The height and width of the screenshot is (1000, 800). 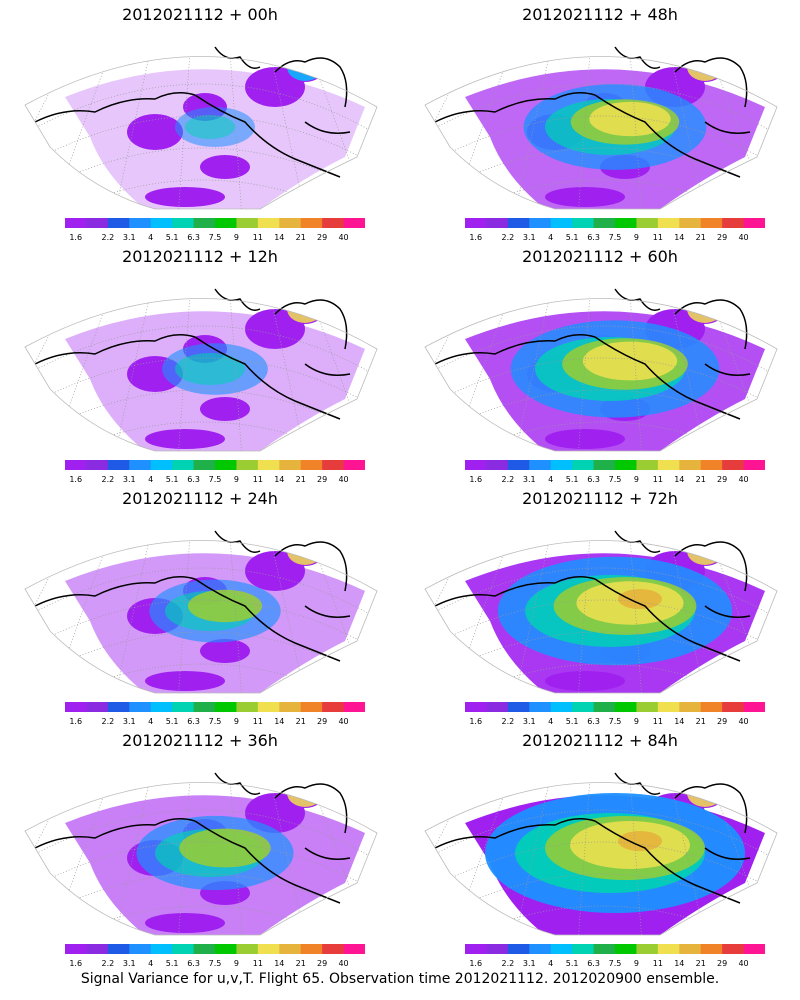 I want to click on colorbar-tick-label: 7.5, so click(x=615, y=237).